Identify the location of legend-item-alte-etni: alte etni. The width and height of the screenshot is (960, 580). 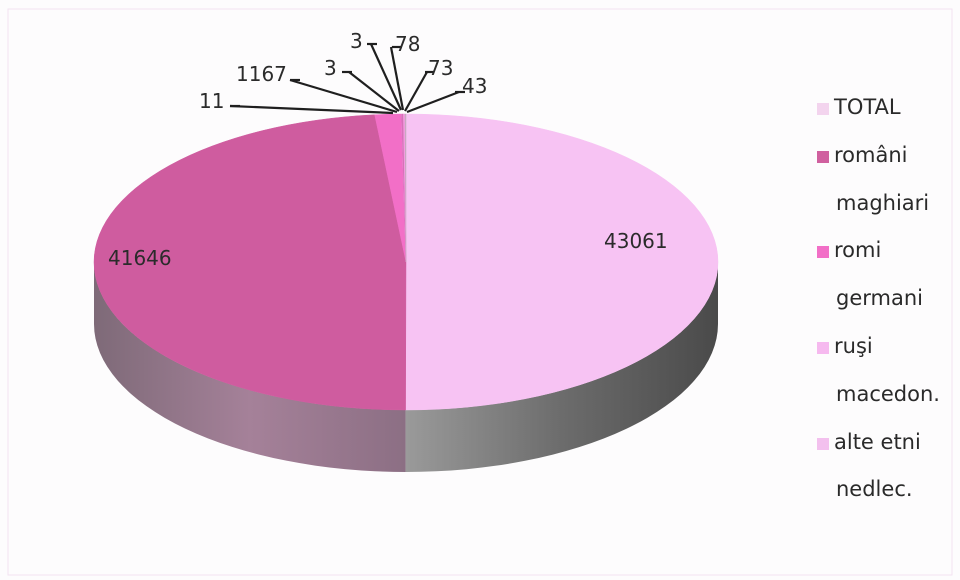
(887, 443).